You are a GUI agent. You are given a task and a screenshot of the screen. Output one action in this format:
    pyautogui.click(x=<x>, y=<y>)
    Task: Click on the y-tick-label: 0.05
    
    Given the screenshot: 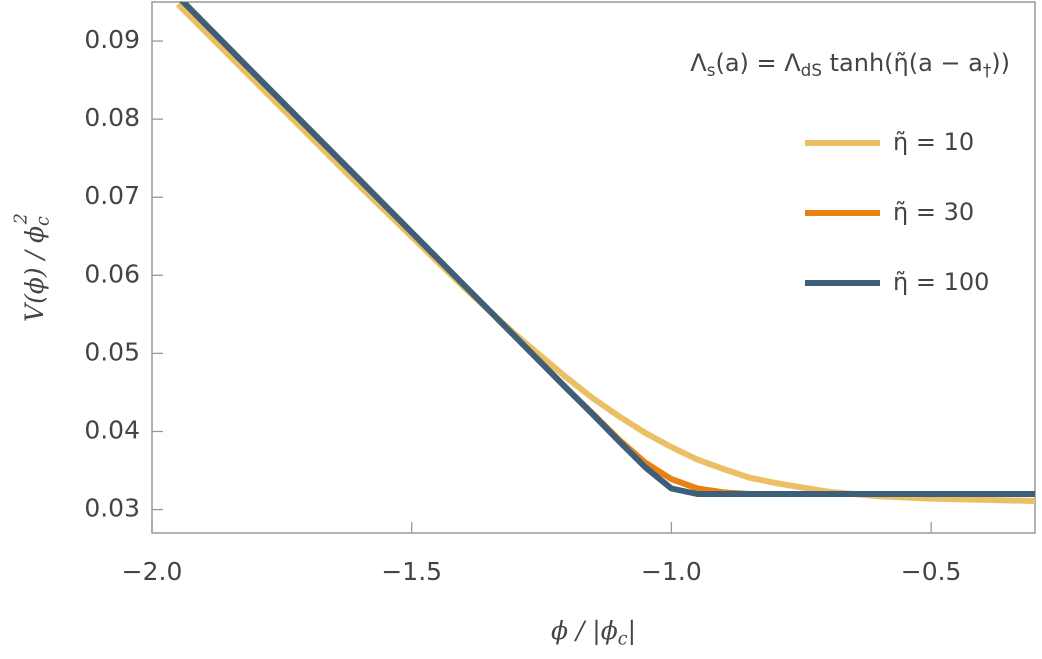 What is the action you would take?
    pyautogui.click(x=112, y=351)
    